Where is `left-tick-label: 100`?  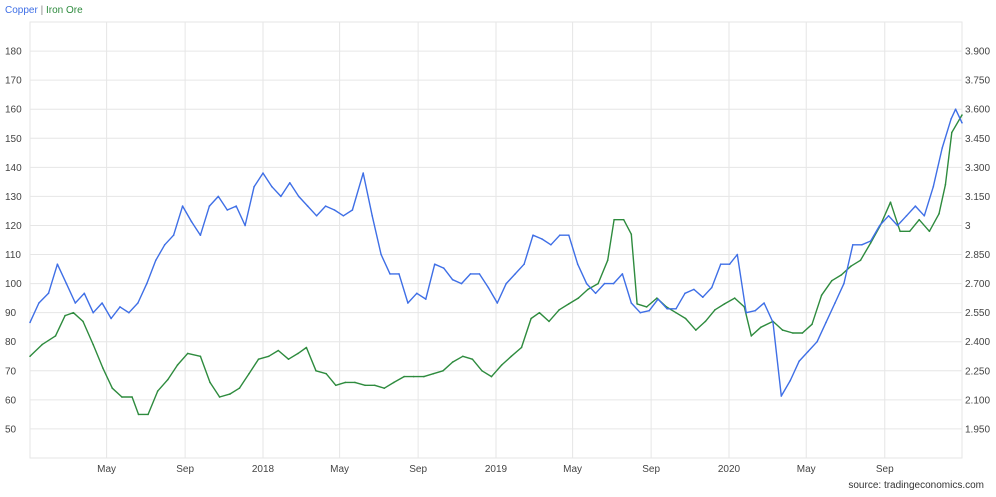
left-tick-label: 100 is located at coordinates (13, 284).